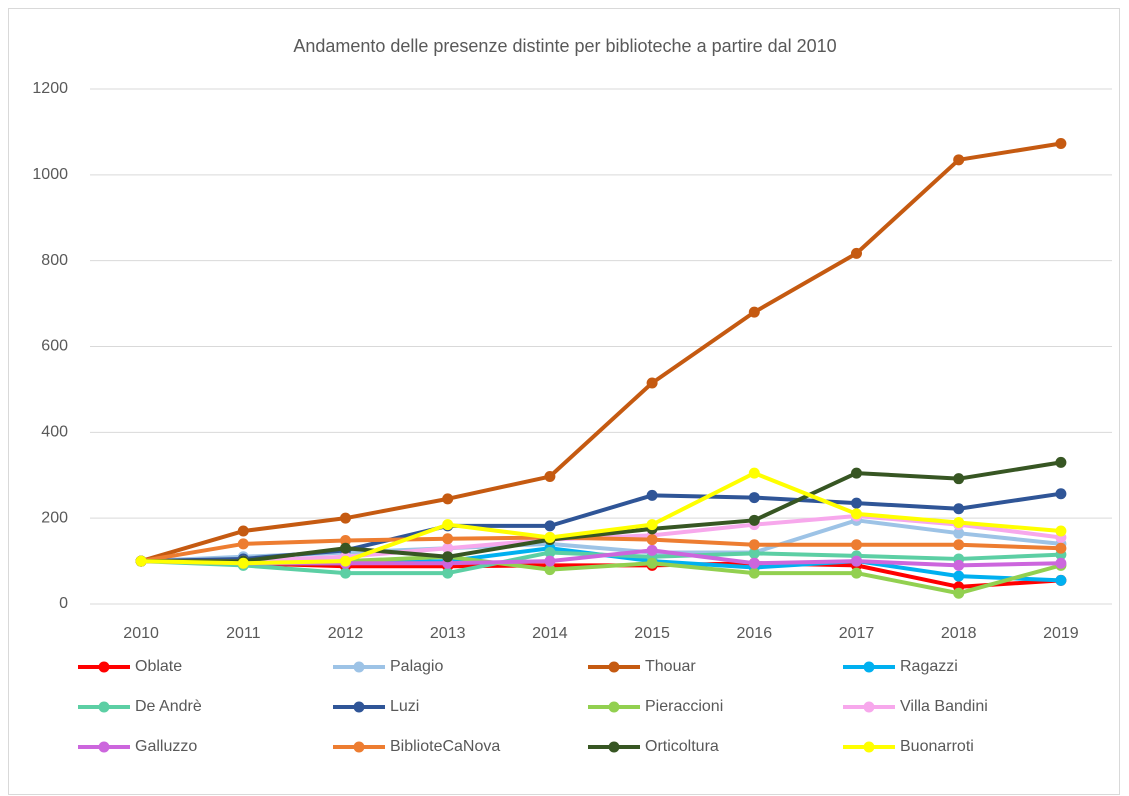 The width and height of the screenshot is (1129, 796). Describe the element at coordinates (682, 746) in the screenshot. I see `legend-label: Orticoltura` at that location.